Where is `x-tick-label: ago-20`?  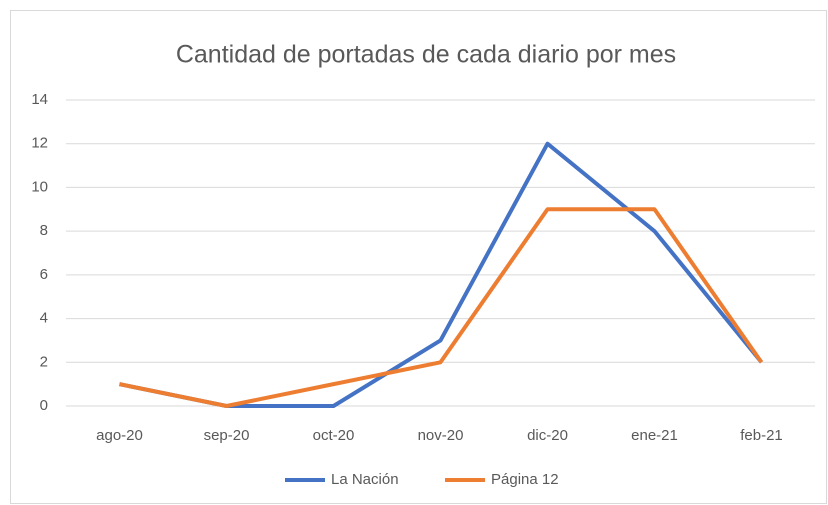 x-tick-label: ago-20 is located at coordinates (119, 435).